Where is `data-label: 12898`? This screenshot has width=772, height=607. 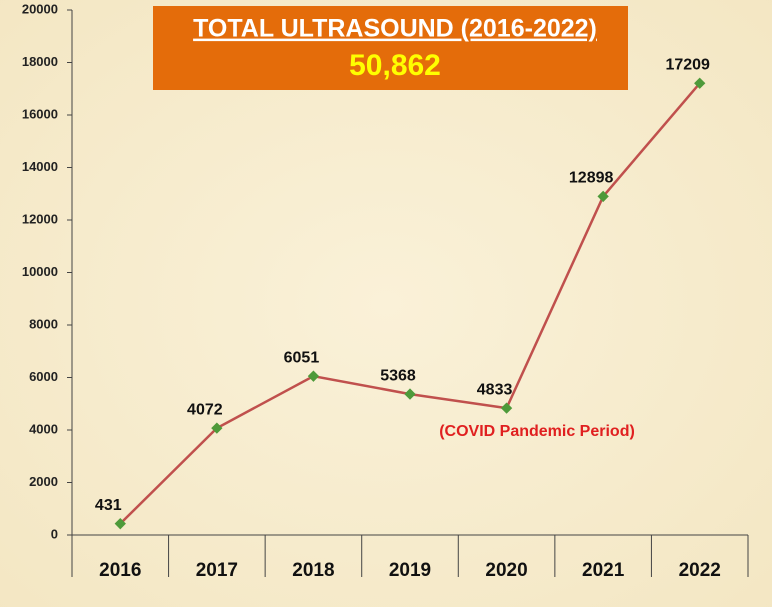 data-label: 12898 is located at coordinates (591, 178).